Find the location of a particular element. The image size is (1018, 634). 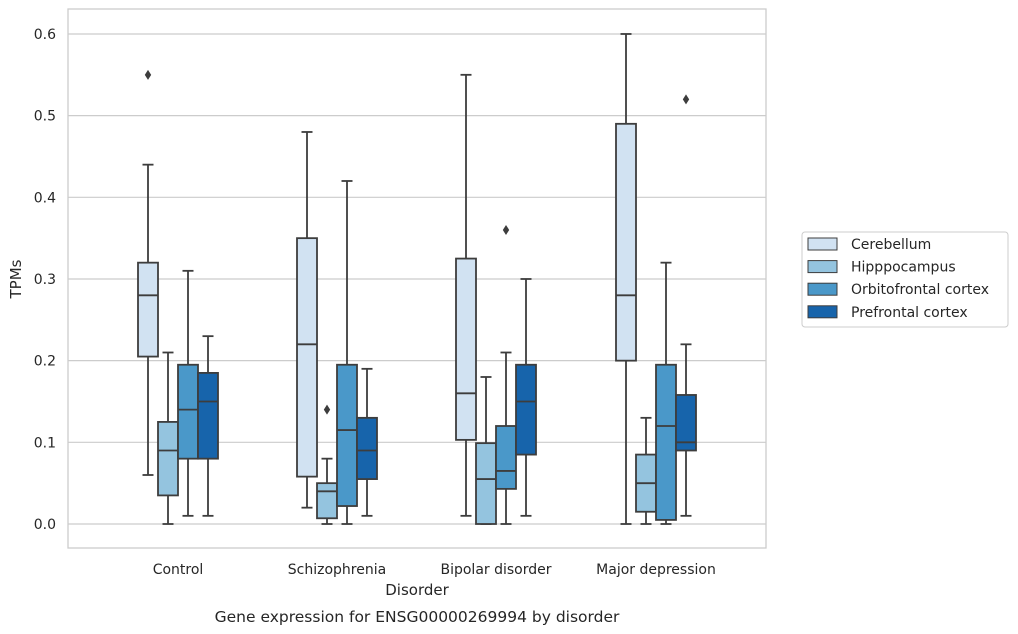

box-prefrontal-cortex-schizophrenia is located at coordinates (367, 442).